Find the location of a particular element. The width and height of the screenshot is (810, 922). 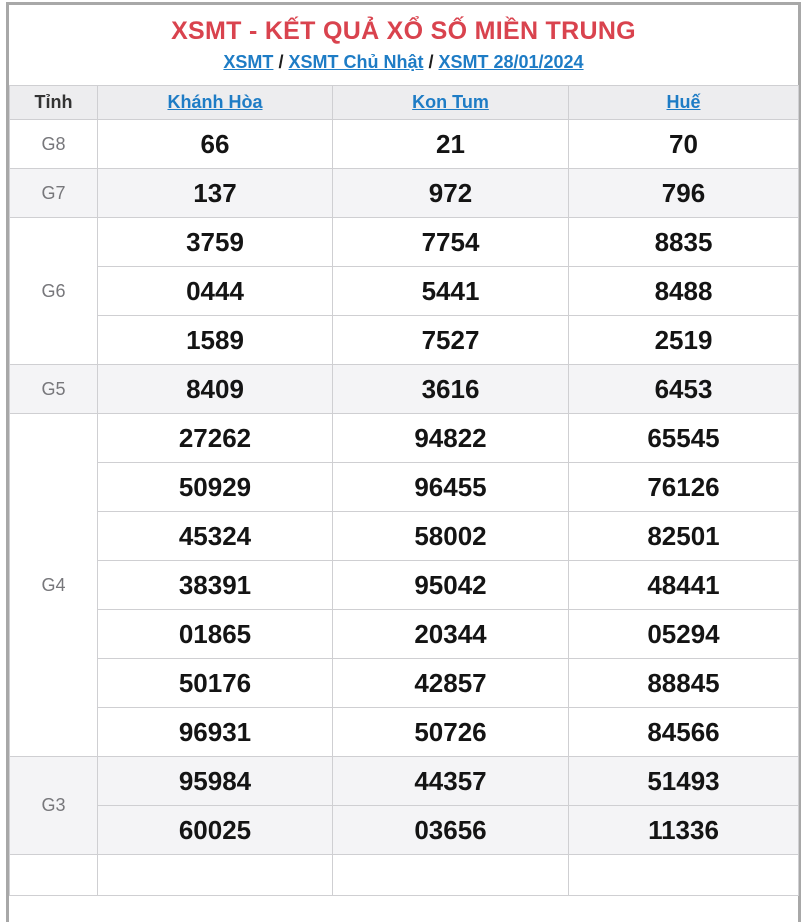

prize-label: G7 is located at coordinates (53, 193).